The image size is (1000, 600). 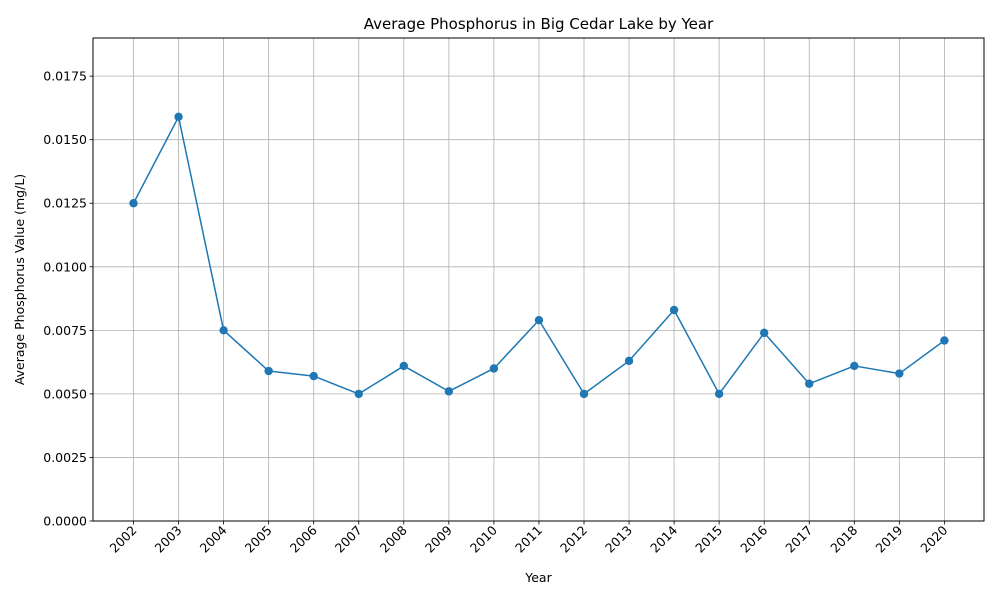 What do you see at coordinates (65, 393) in the screenshot?
I see `y-tick-label: 0.0050` at bounding box center [65, 393].